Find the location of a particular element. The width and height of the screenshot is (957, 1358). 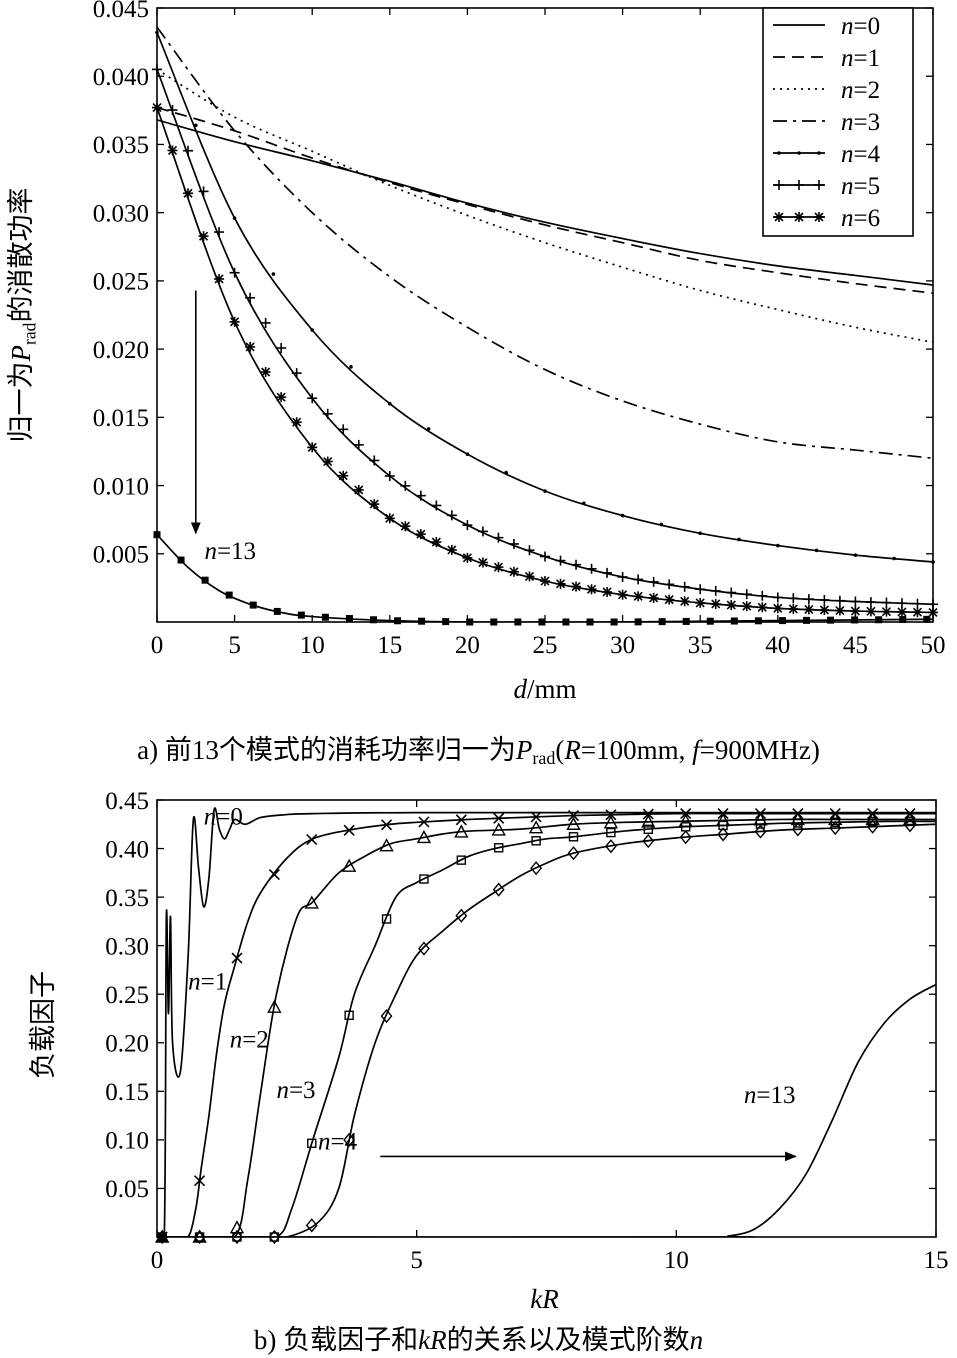

legend-label-n=6-part: =6 is located at coordinates (867, 218).